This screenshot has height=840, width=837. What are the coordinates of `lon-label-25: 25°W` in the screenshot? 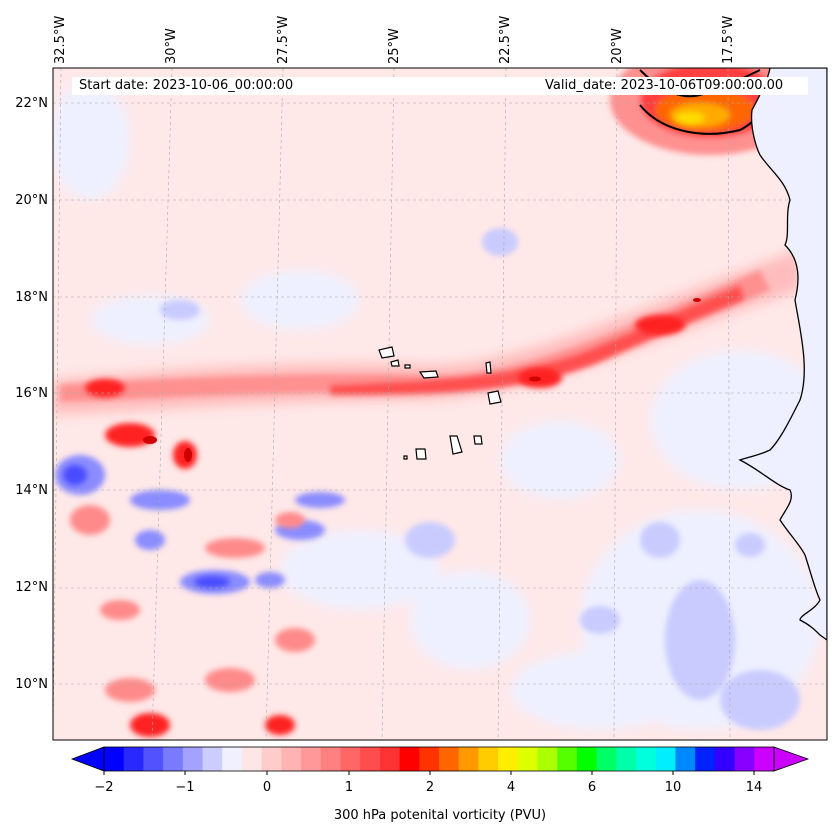 It's located at (394, 46).